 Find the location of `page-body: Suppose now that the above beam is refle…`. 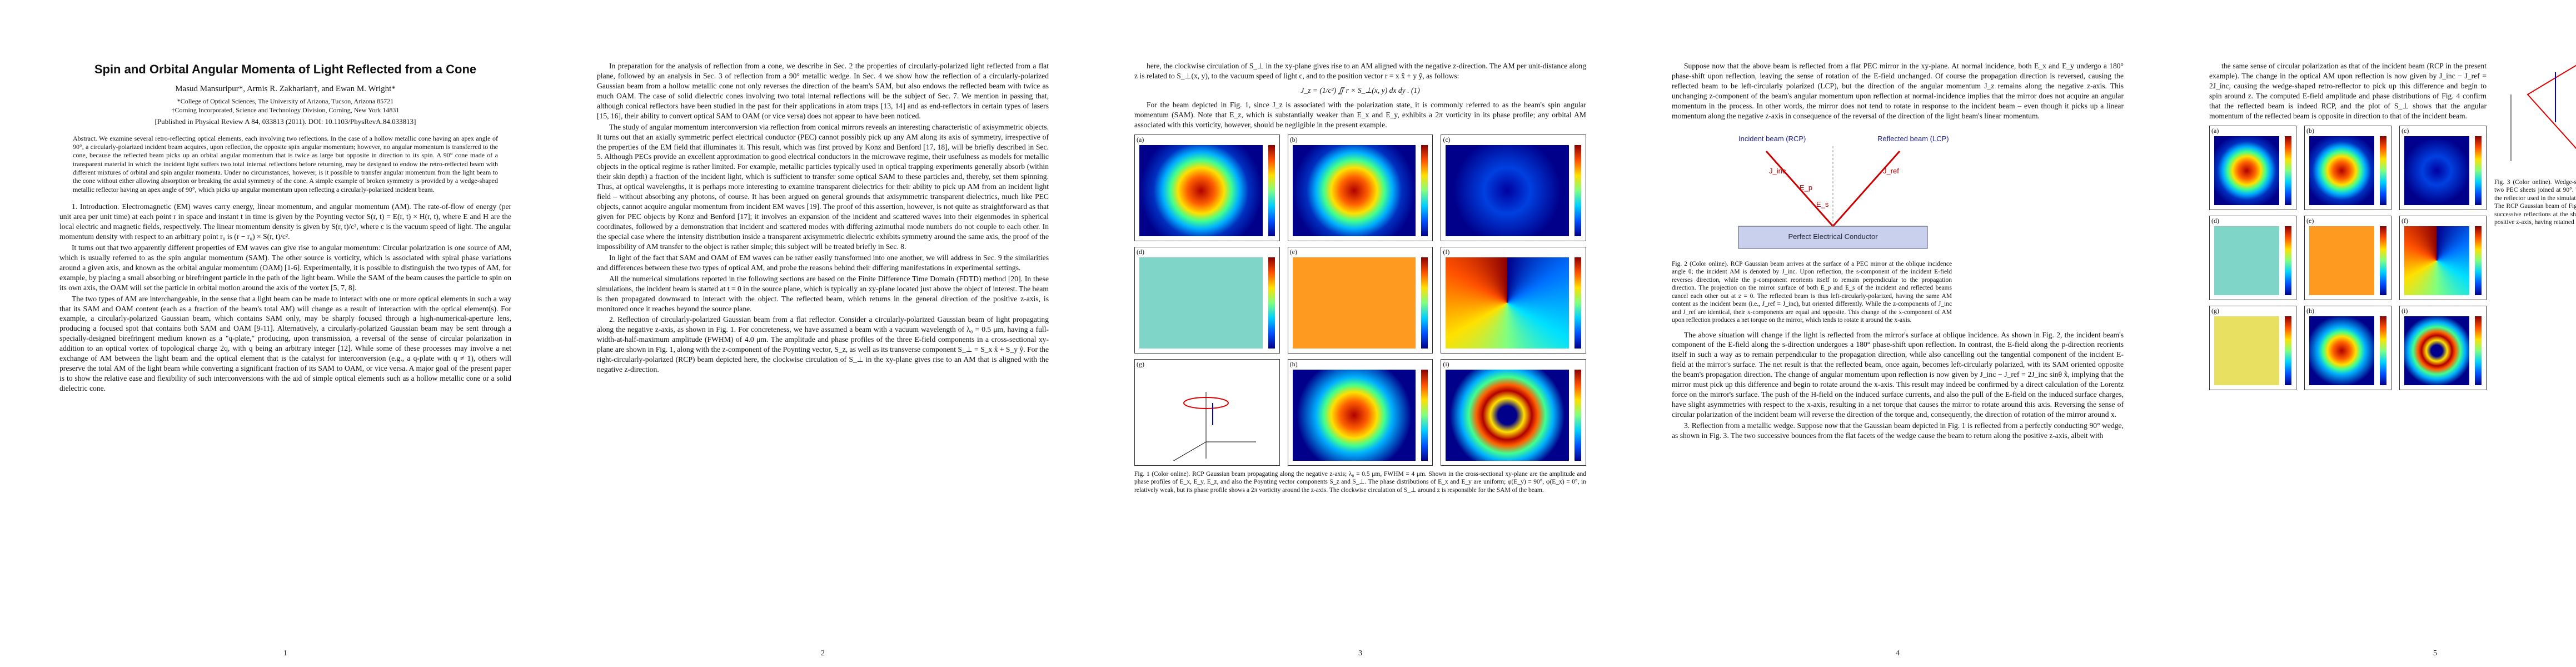

page-body: Suppose now that the above beam is refle… is located at coordinates (1898, 342).